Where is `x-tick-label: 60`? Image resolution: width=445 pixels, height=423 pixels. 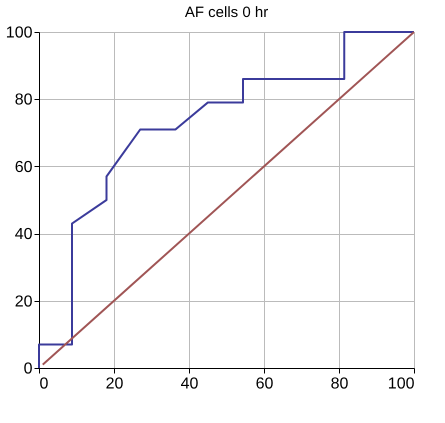 x-tick-label: 60 is located at coordinates (265, 384).